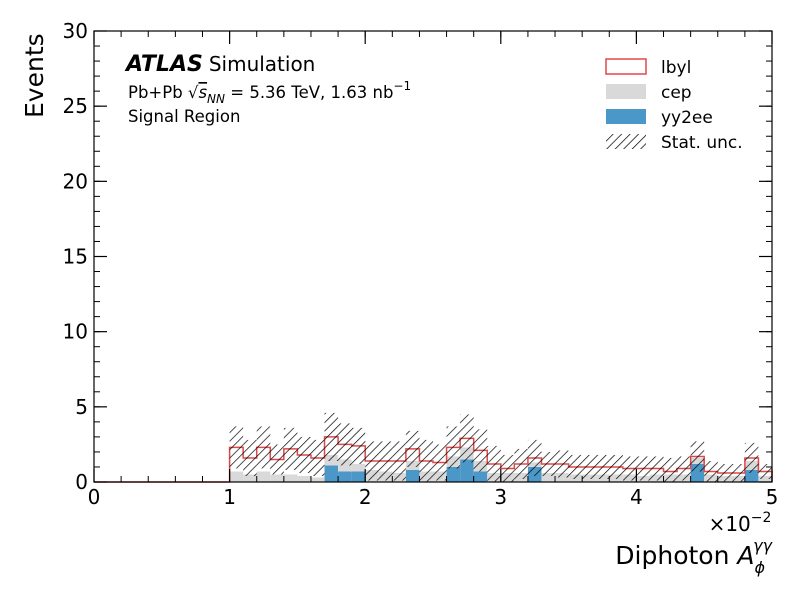 Image resolution: width=800 pixels, height=600 pixels. I want to click on x-tick-label: 2, so click(365, 497).